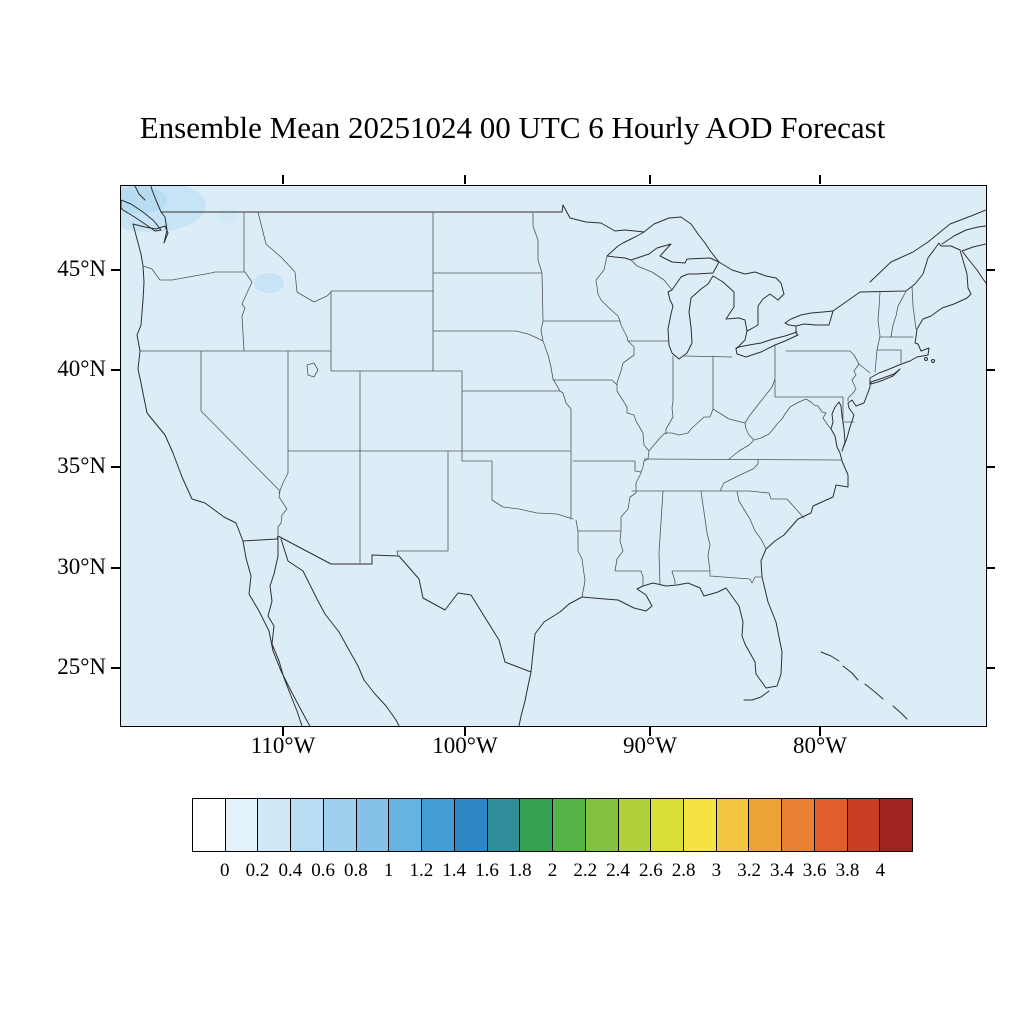 This screenshot has width=1024, height=1024. What do you see at coordinates (525, 698) in the screenshot?
I see `mexico-gulf-coast` at bounding box center [525, 698].